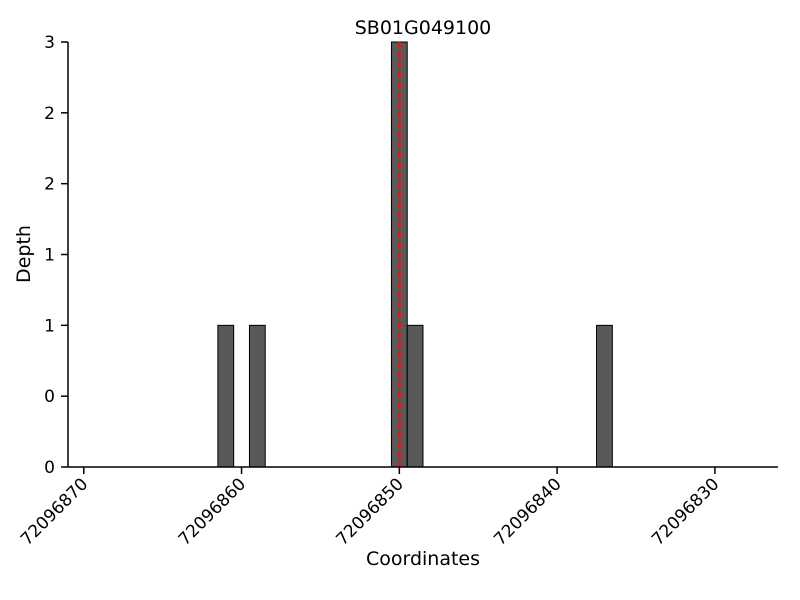 Image resolution: width=800 pixels, height=600 pixels. I want to click on y-axis-label: Depth, so click(24, 254).